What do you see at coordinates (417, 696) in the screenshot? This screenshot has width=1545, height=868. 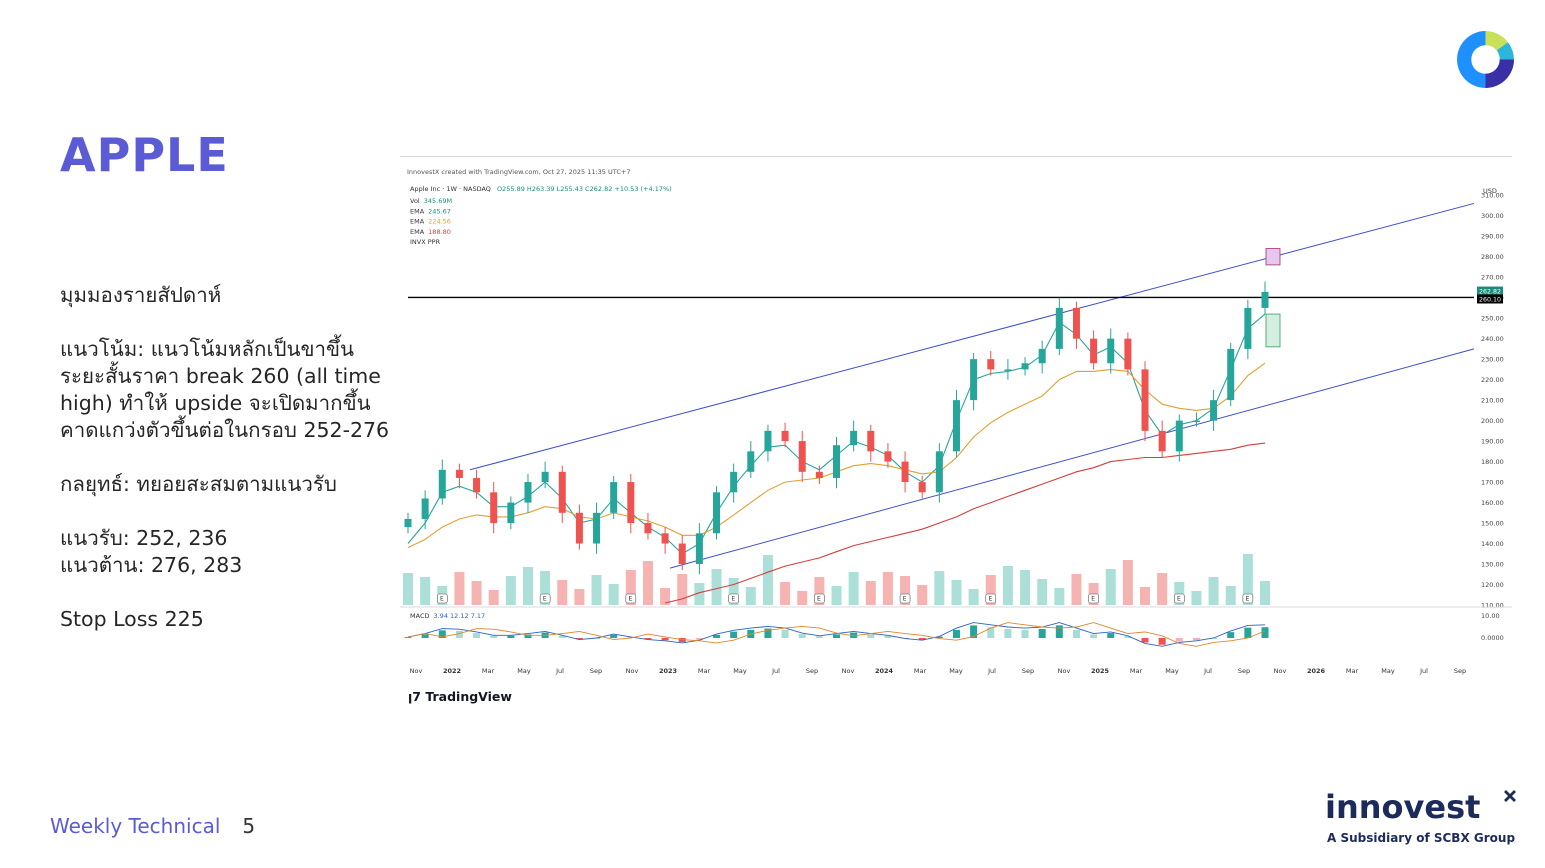 I see `tradingview-logo-mark: ꞁ7` at bounding box center [417, 696].